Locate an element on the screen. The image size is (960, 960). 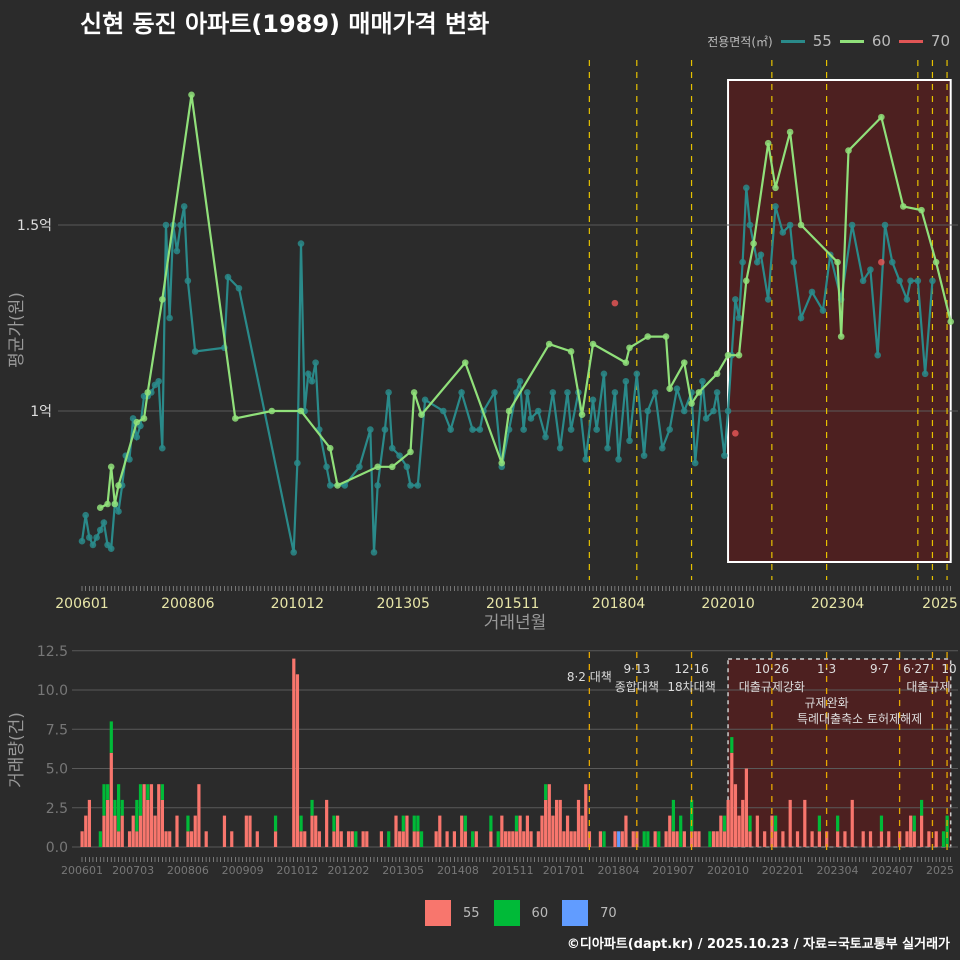
y-tick-label: 12.5 is located at coordinates (52, 652).